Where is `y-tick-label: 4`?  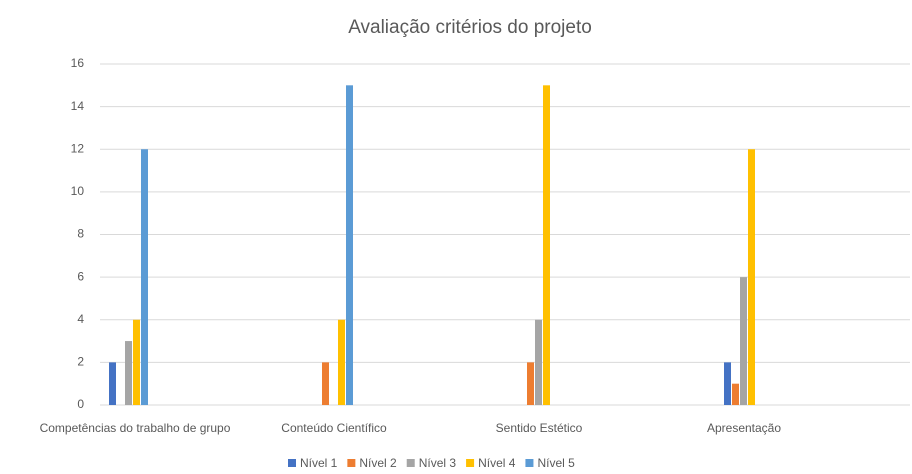
y-tick-label: 4 is located at coordinates (80, 319).